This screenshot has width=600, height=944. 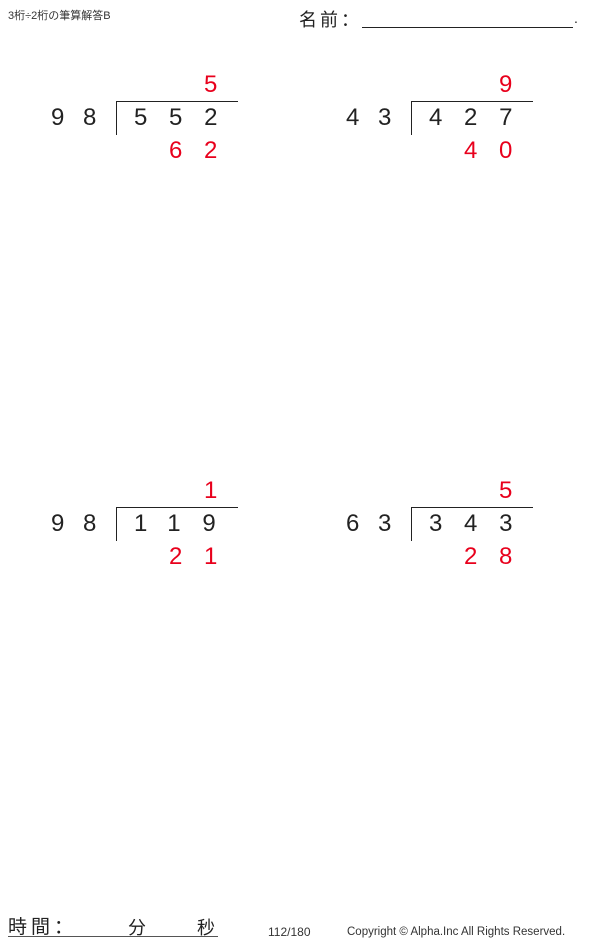 I want to click on name-period: ., so click(x=576, y=18).